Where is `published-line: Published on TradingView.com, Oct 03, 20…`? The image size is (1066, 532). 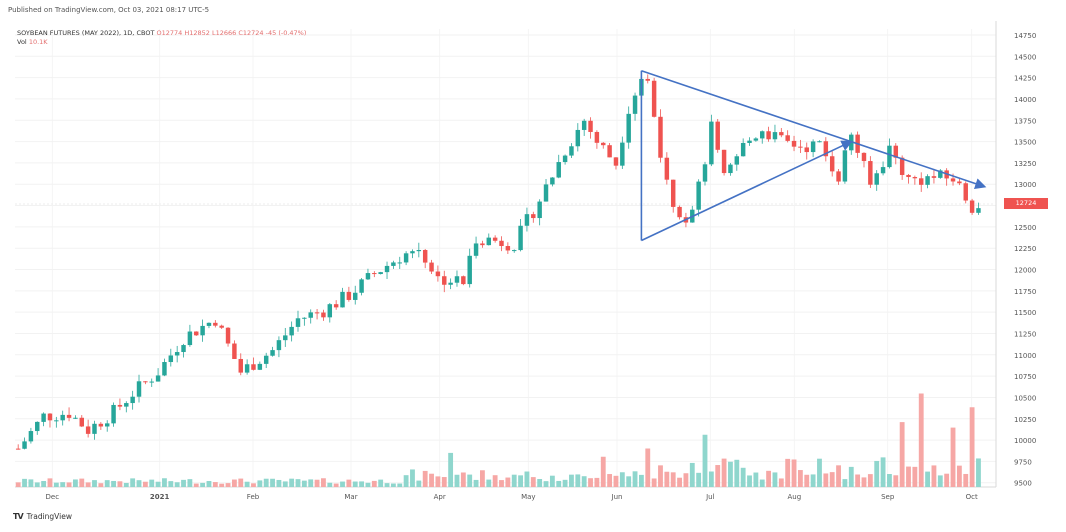
published-line: Published on TradingView.com, Oct 03, 20… is located at coordinates (109, 10).